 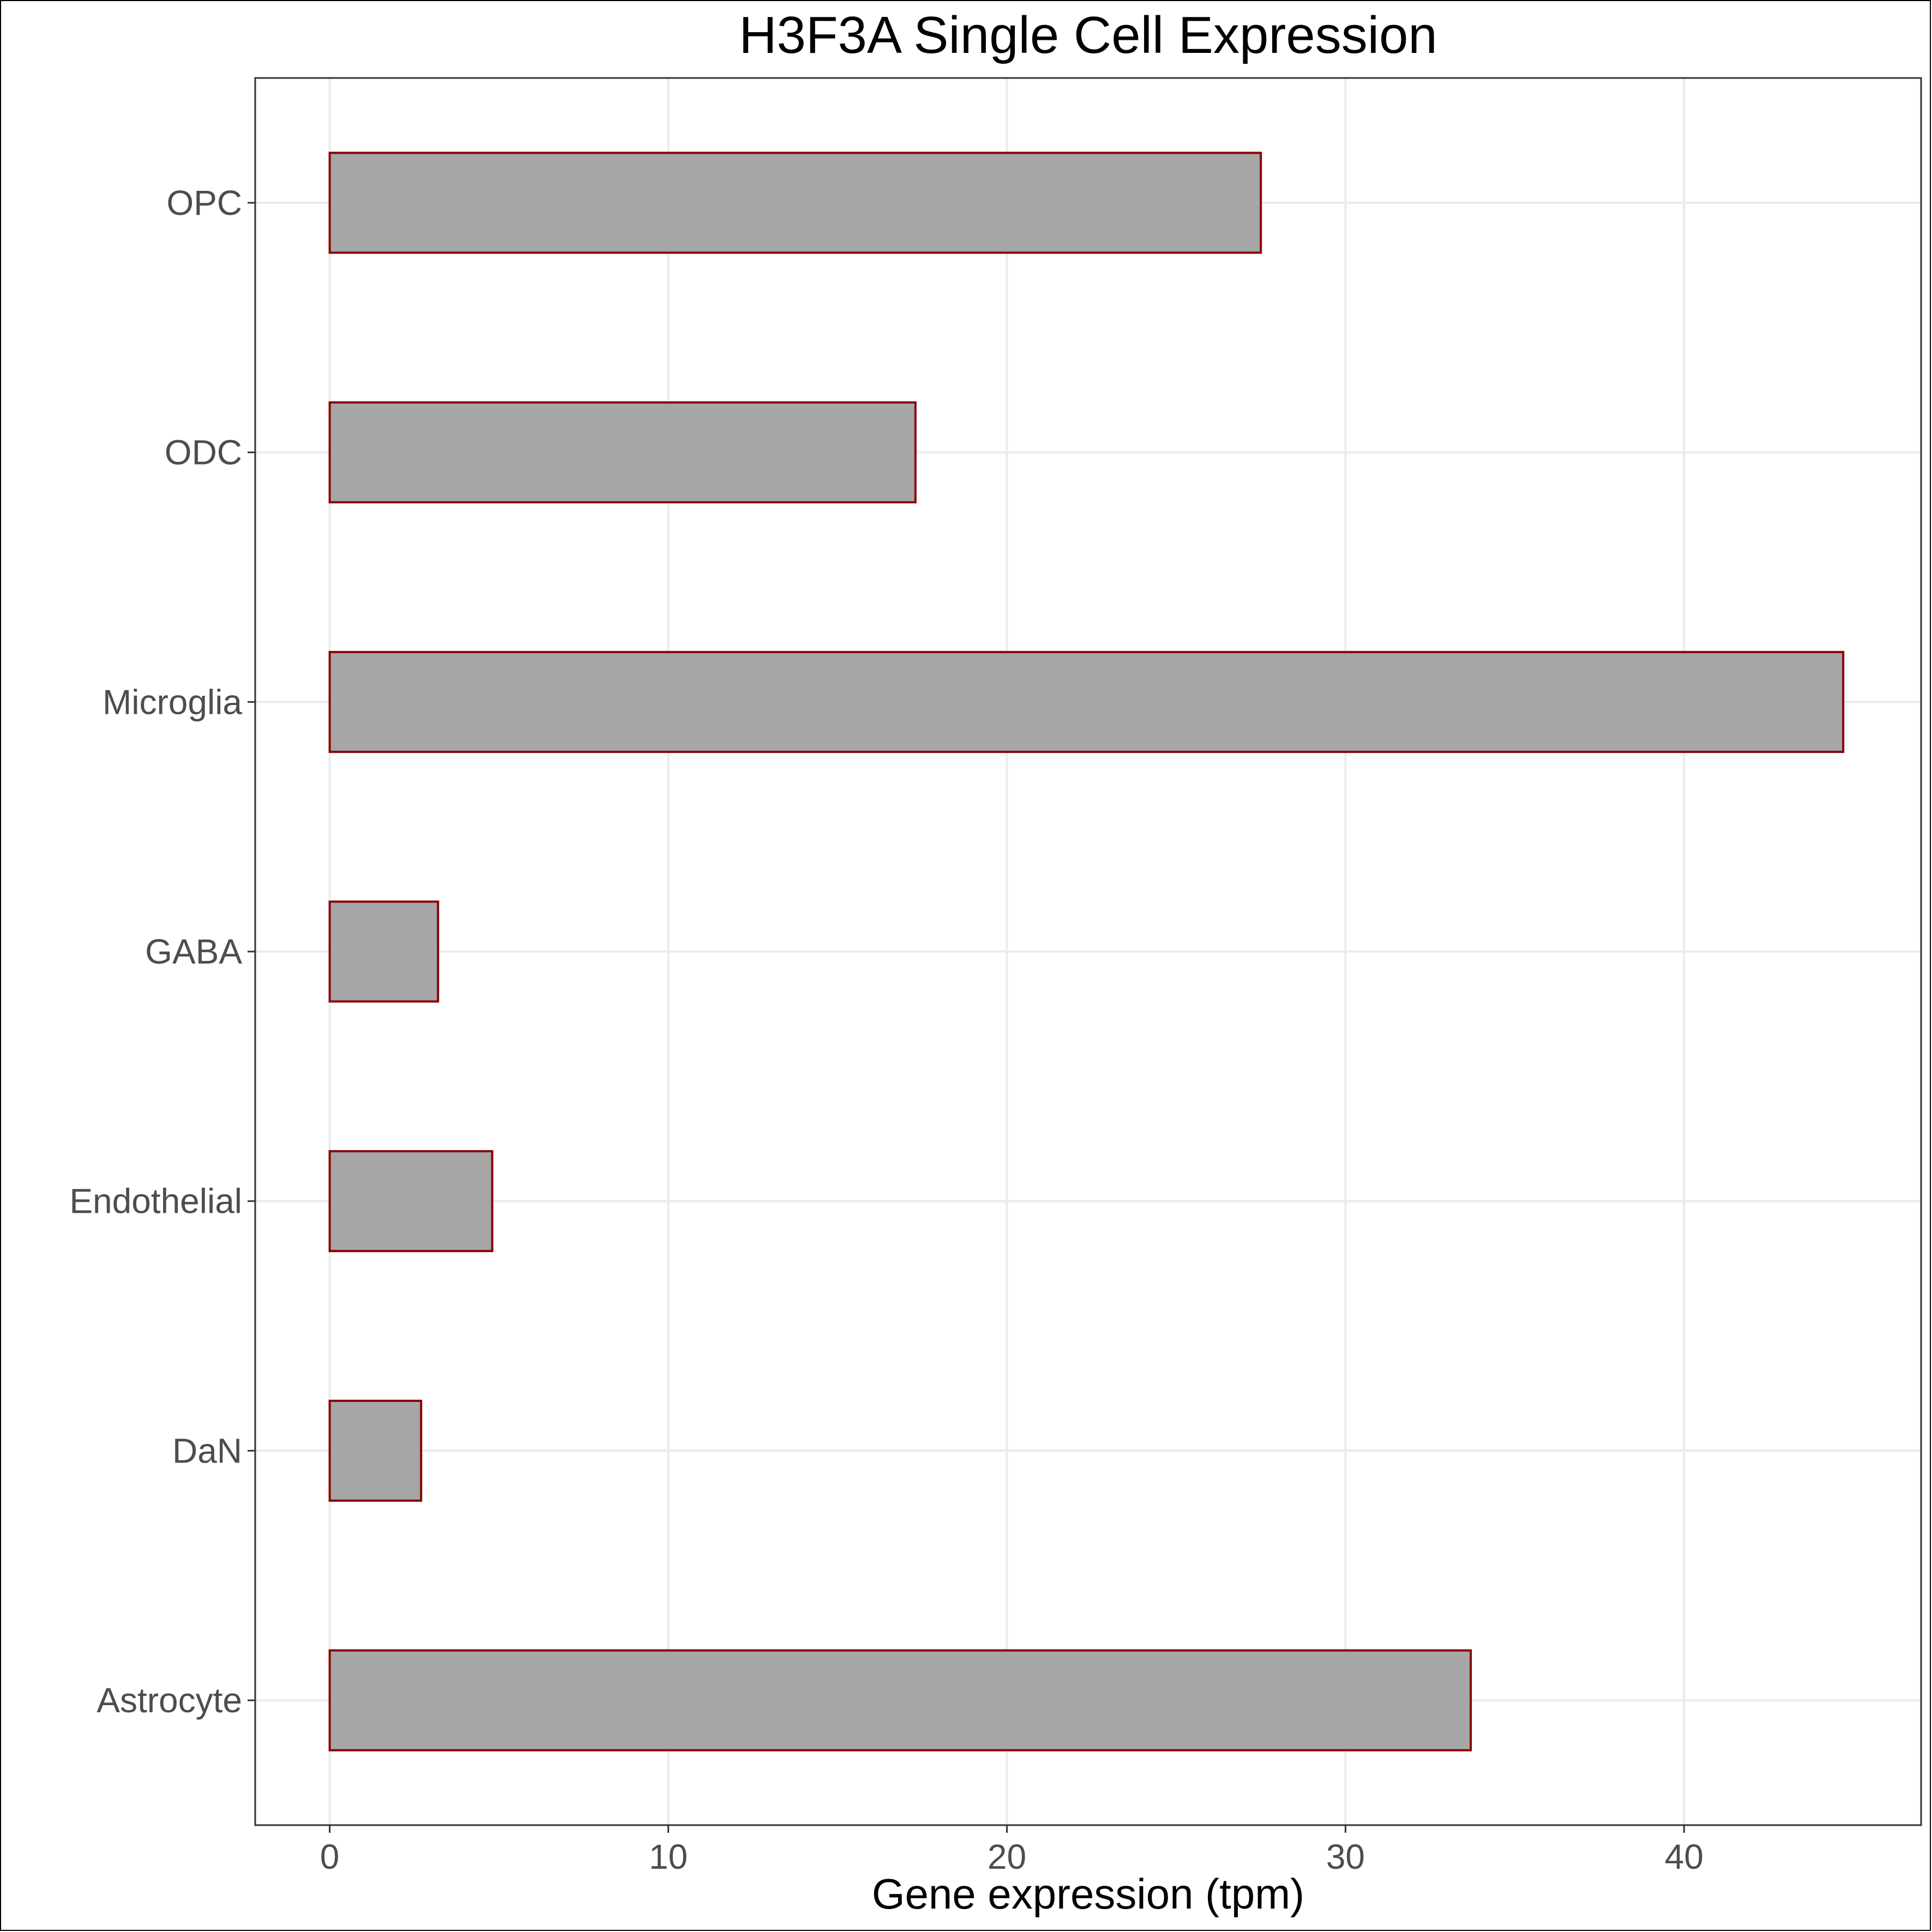 What do you see at coordinates (668, 1856) in the screenshot?
I see `x-tick-label: 10` at bounding box center [668, 1856].